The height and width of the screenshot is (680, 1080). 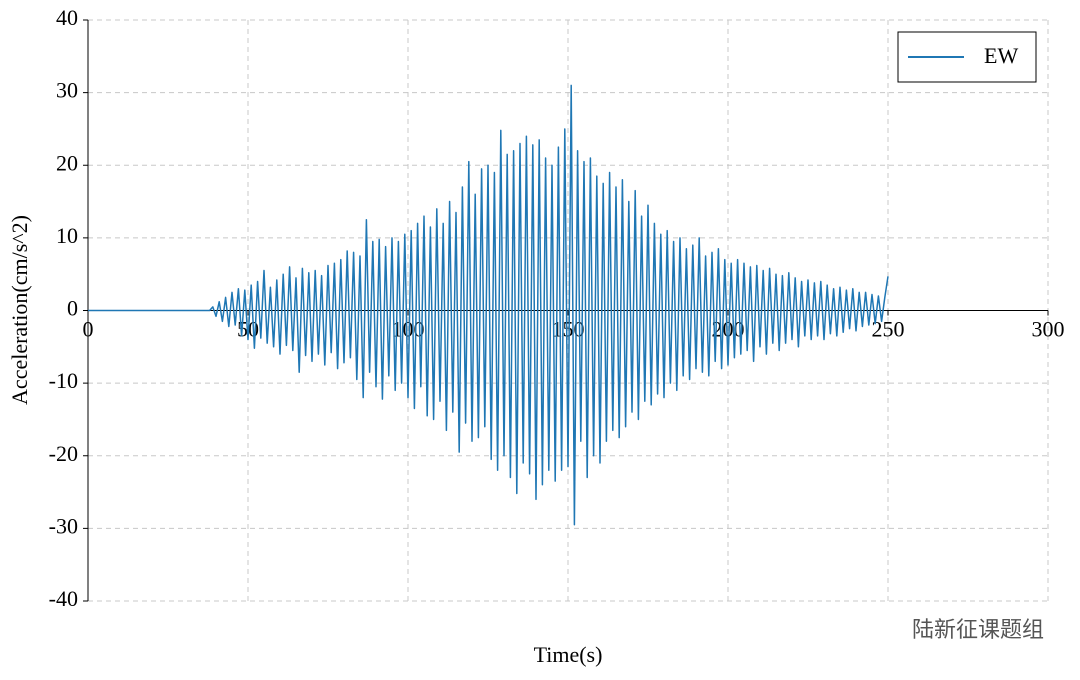 I want to click on y-tick-label: -10, so click(x=63, y=380).